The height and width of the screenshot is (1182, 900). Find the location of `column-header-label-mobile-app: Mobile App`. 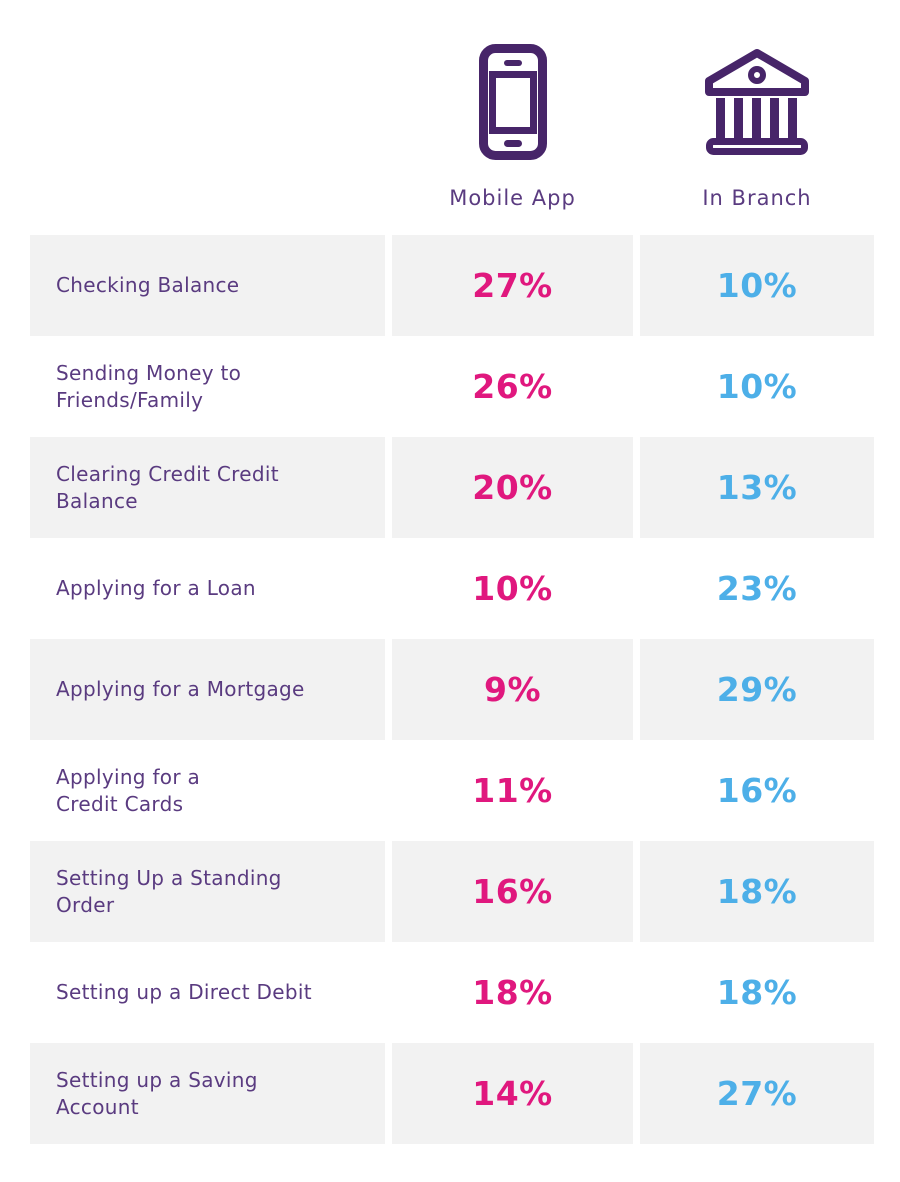

column-header-label-mobile-app: Mobile App is located at coordinates (512, 198).